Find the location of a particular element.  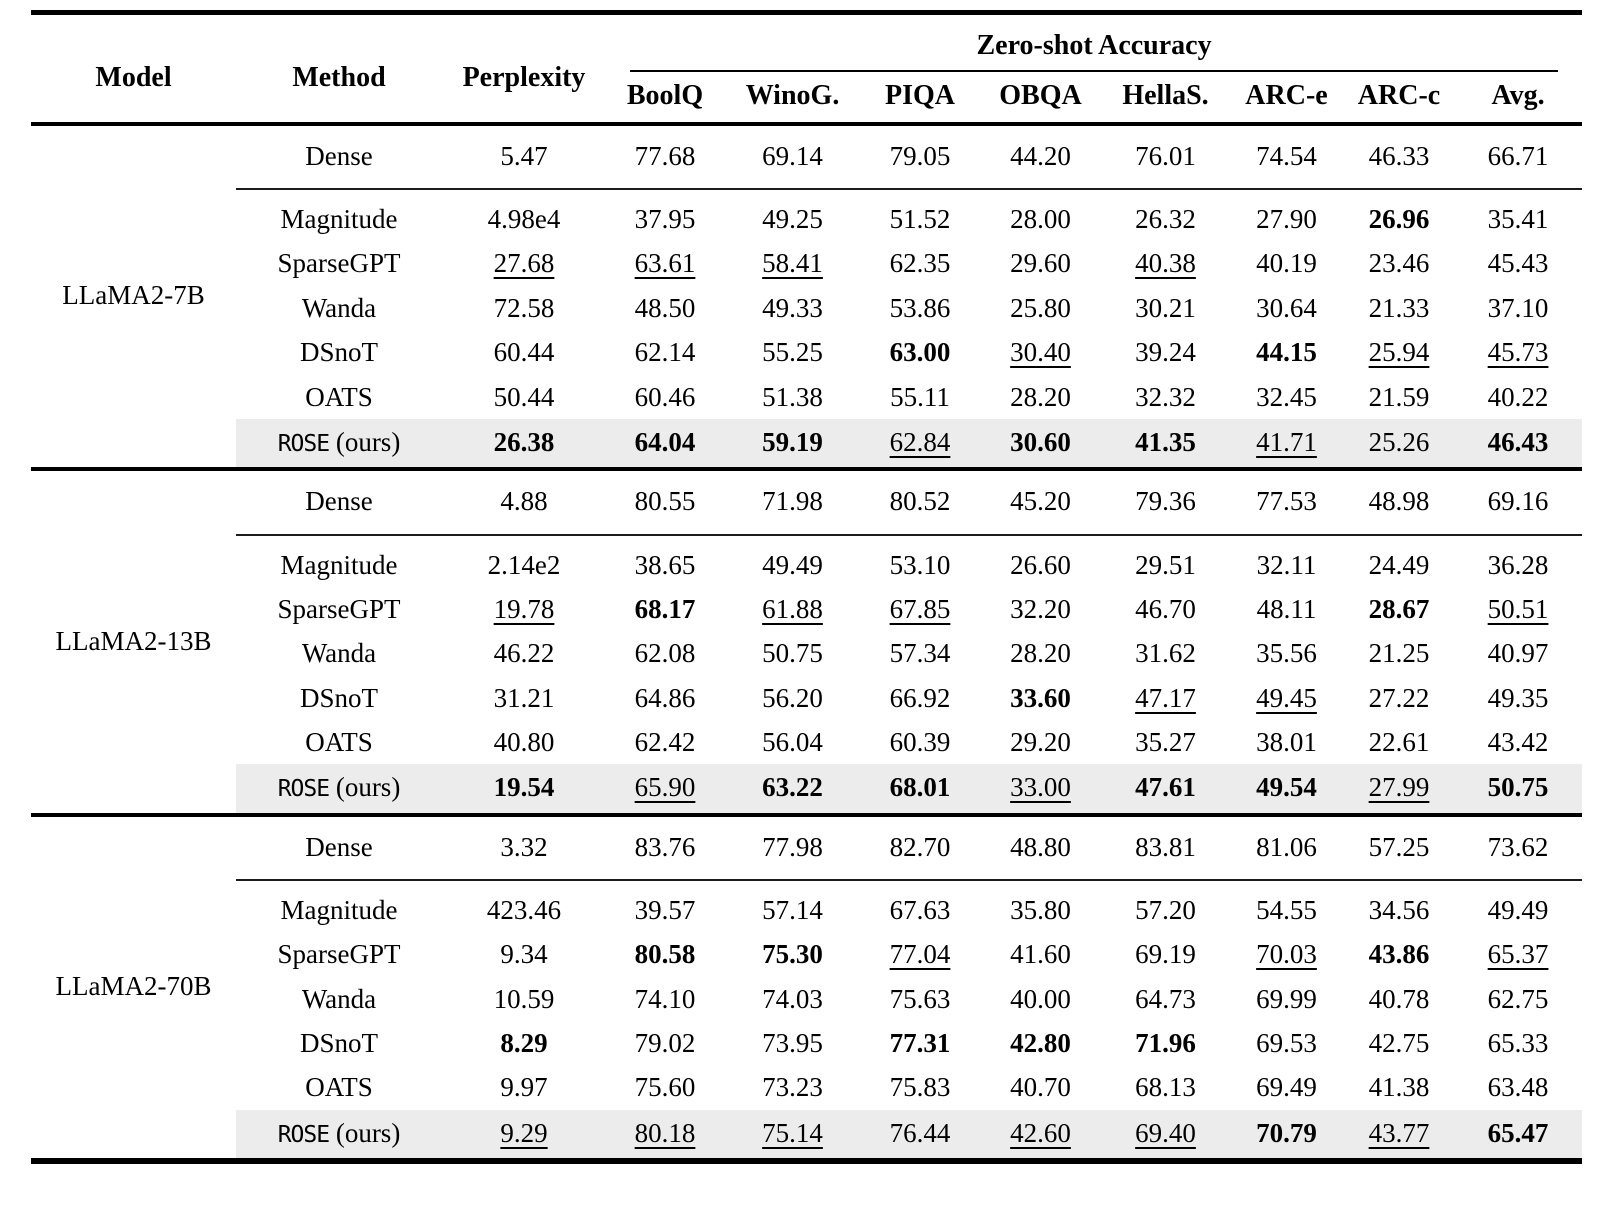

value-text: 41.38 is located at coordinates (1399, 1087).